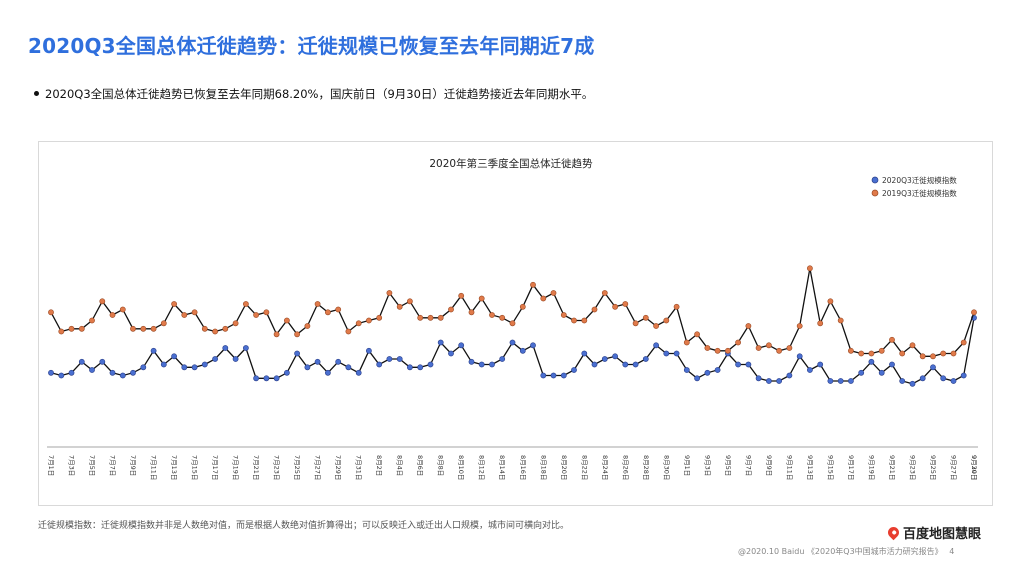  I want to click on brand-name: 百度地图慧眼, so click(942, 534).